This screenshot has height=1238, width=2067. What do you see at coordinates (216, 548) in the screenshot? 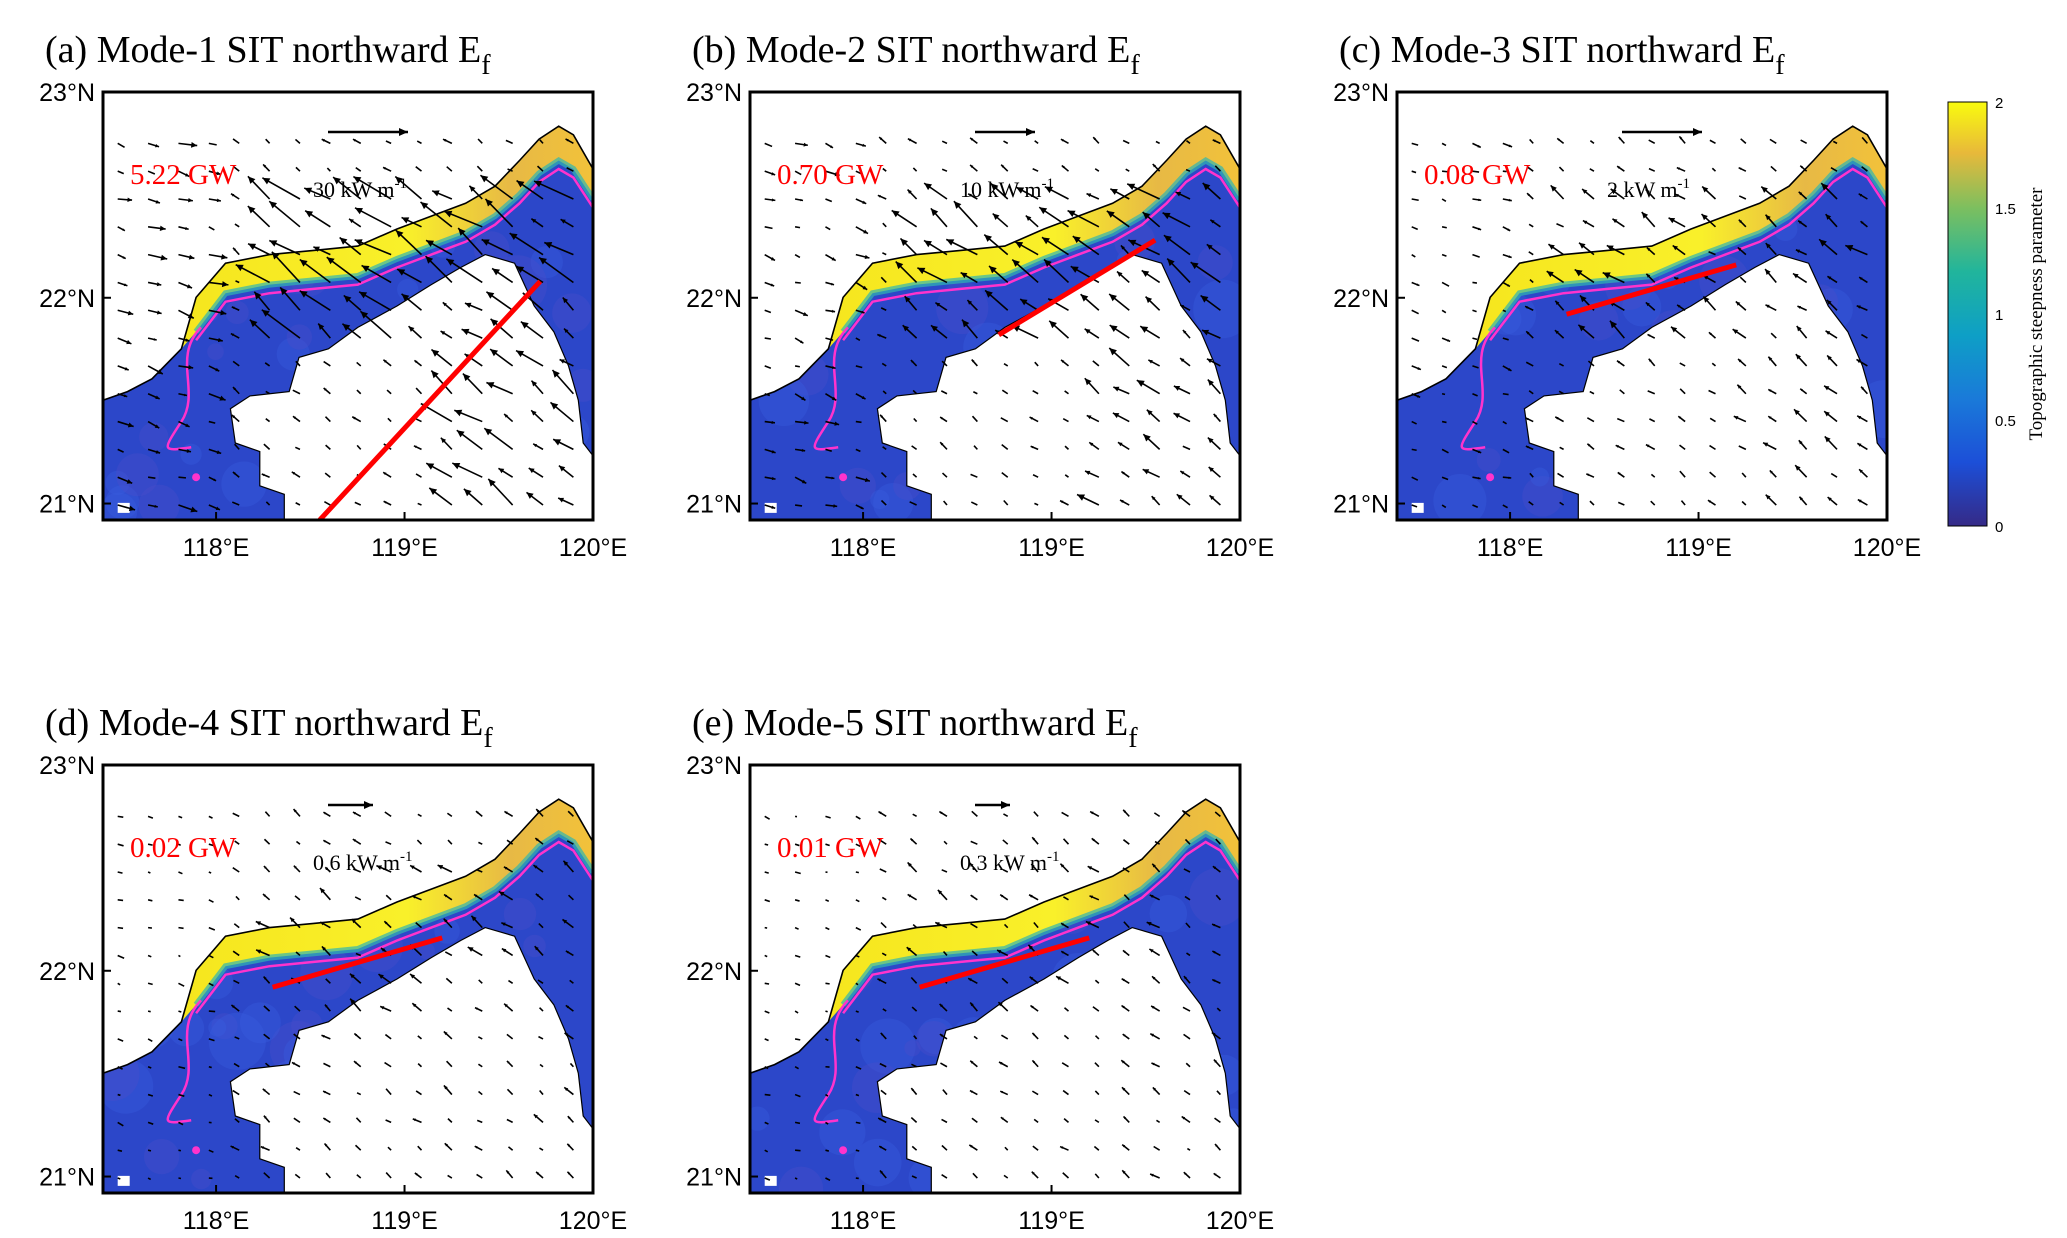
I see `x-tick-label: 118°E` at bounding box center [216, 548].